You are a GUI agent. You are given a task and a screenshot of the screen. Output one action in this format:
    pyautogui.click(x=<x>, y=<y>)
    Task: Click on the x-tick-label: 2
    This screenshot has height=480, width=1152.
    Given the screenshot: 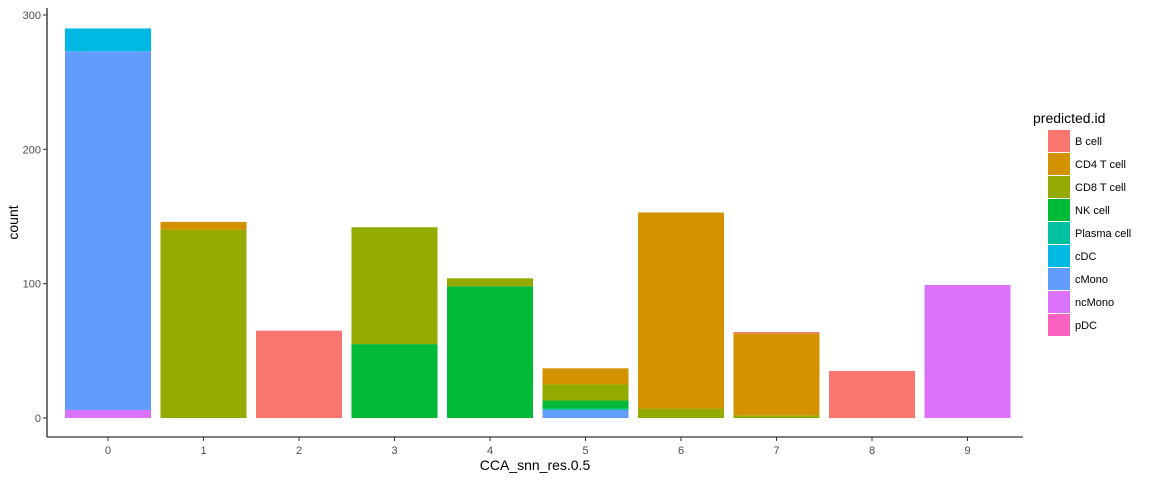 What is the action you would take?
    pyautogui.click(x=299, y=451)
    